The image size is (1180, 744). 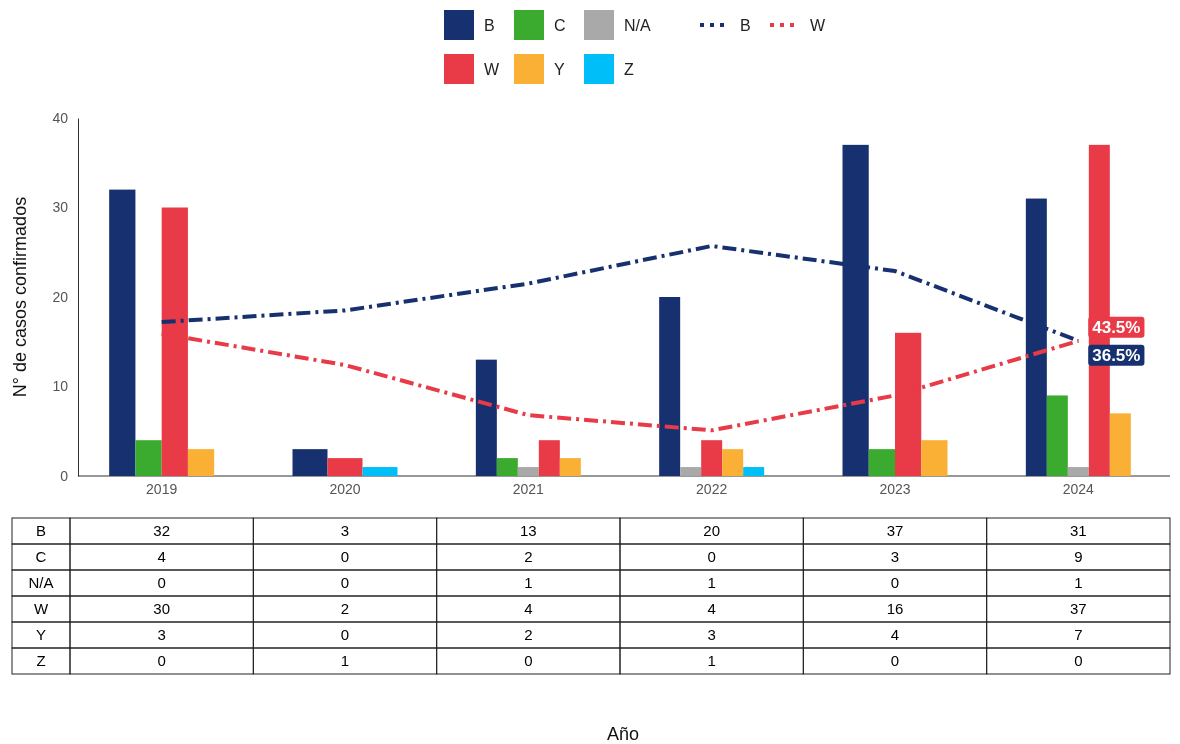 What do you see at coordinates (1116, 355) in the screenshot?
I see `annotation: 36.5%` at bounding box center [1116, 355].